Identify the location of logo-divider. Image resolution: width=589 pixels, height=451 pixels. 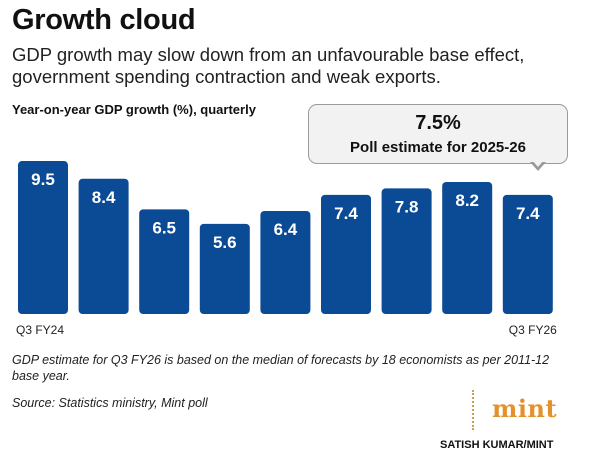
(526, 410).